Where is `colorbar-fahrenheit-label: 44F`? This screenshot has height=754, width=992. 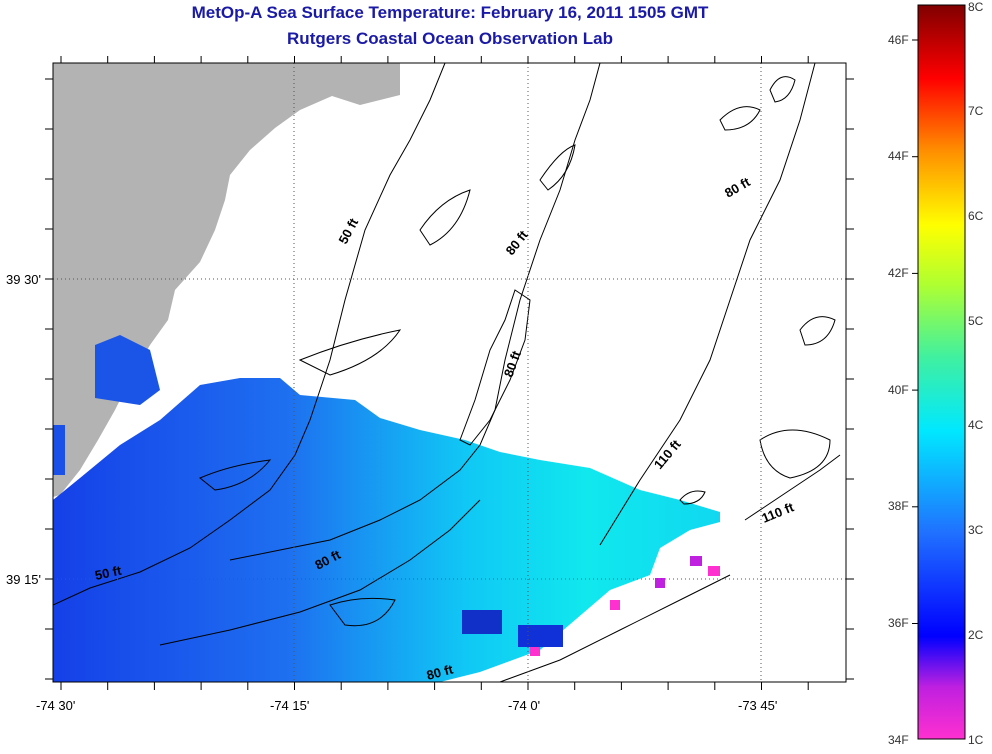 colorbar-fahrenheit-label: 44F is located at coordinates (898, 156).